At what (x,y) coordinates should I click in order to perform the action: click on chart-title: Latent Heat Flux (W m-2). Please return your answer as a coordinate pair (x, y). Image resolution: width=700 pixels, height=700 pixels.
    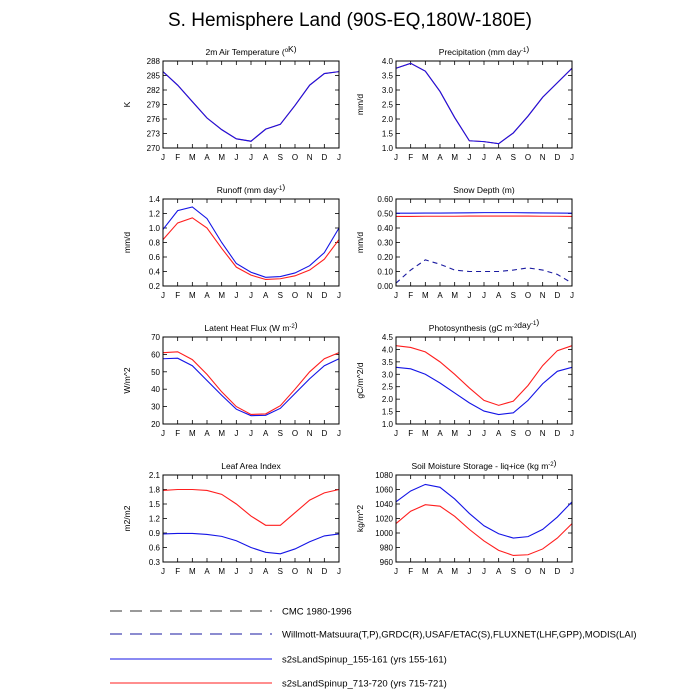
    Looking at the image, I should click on (250, 326).